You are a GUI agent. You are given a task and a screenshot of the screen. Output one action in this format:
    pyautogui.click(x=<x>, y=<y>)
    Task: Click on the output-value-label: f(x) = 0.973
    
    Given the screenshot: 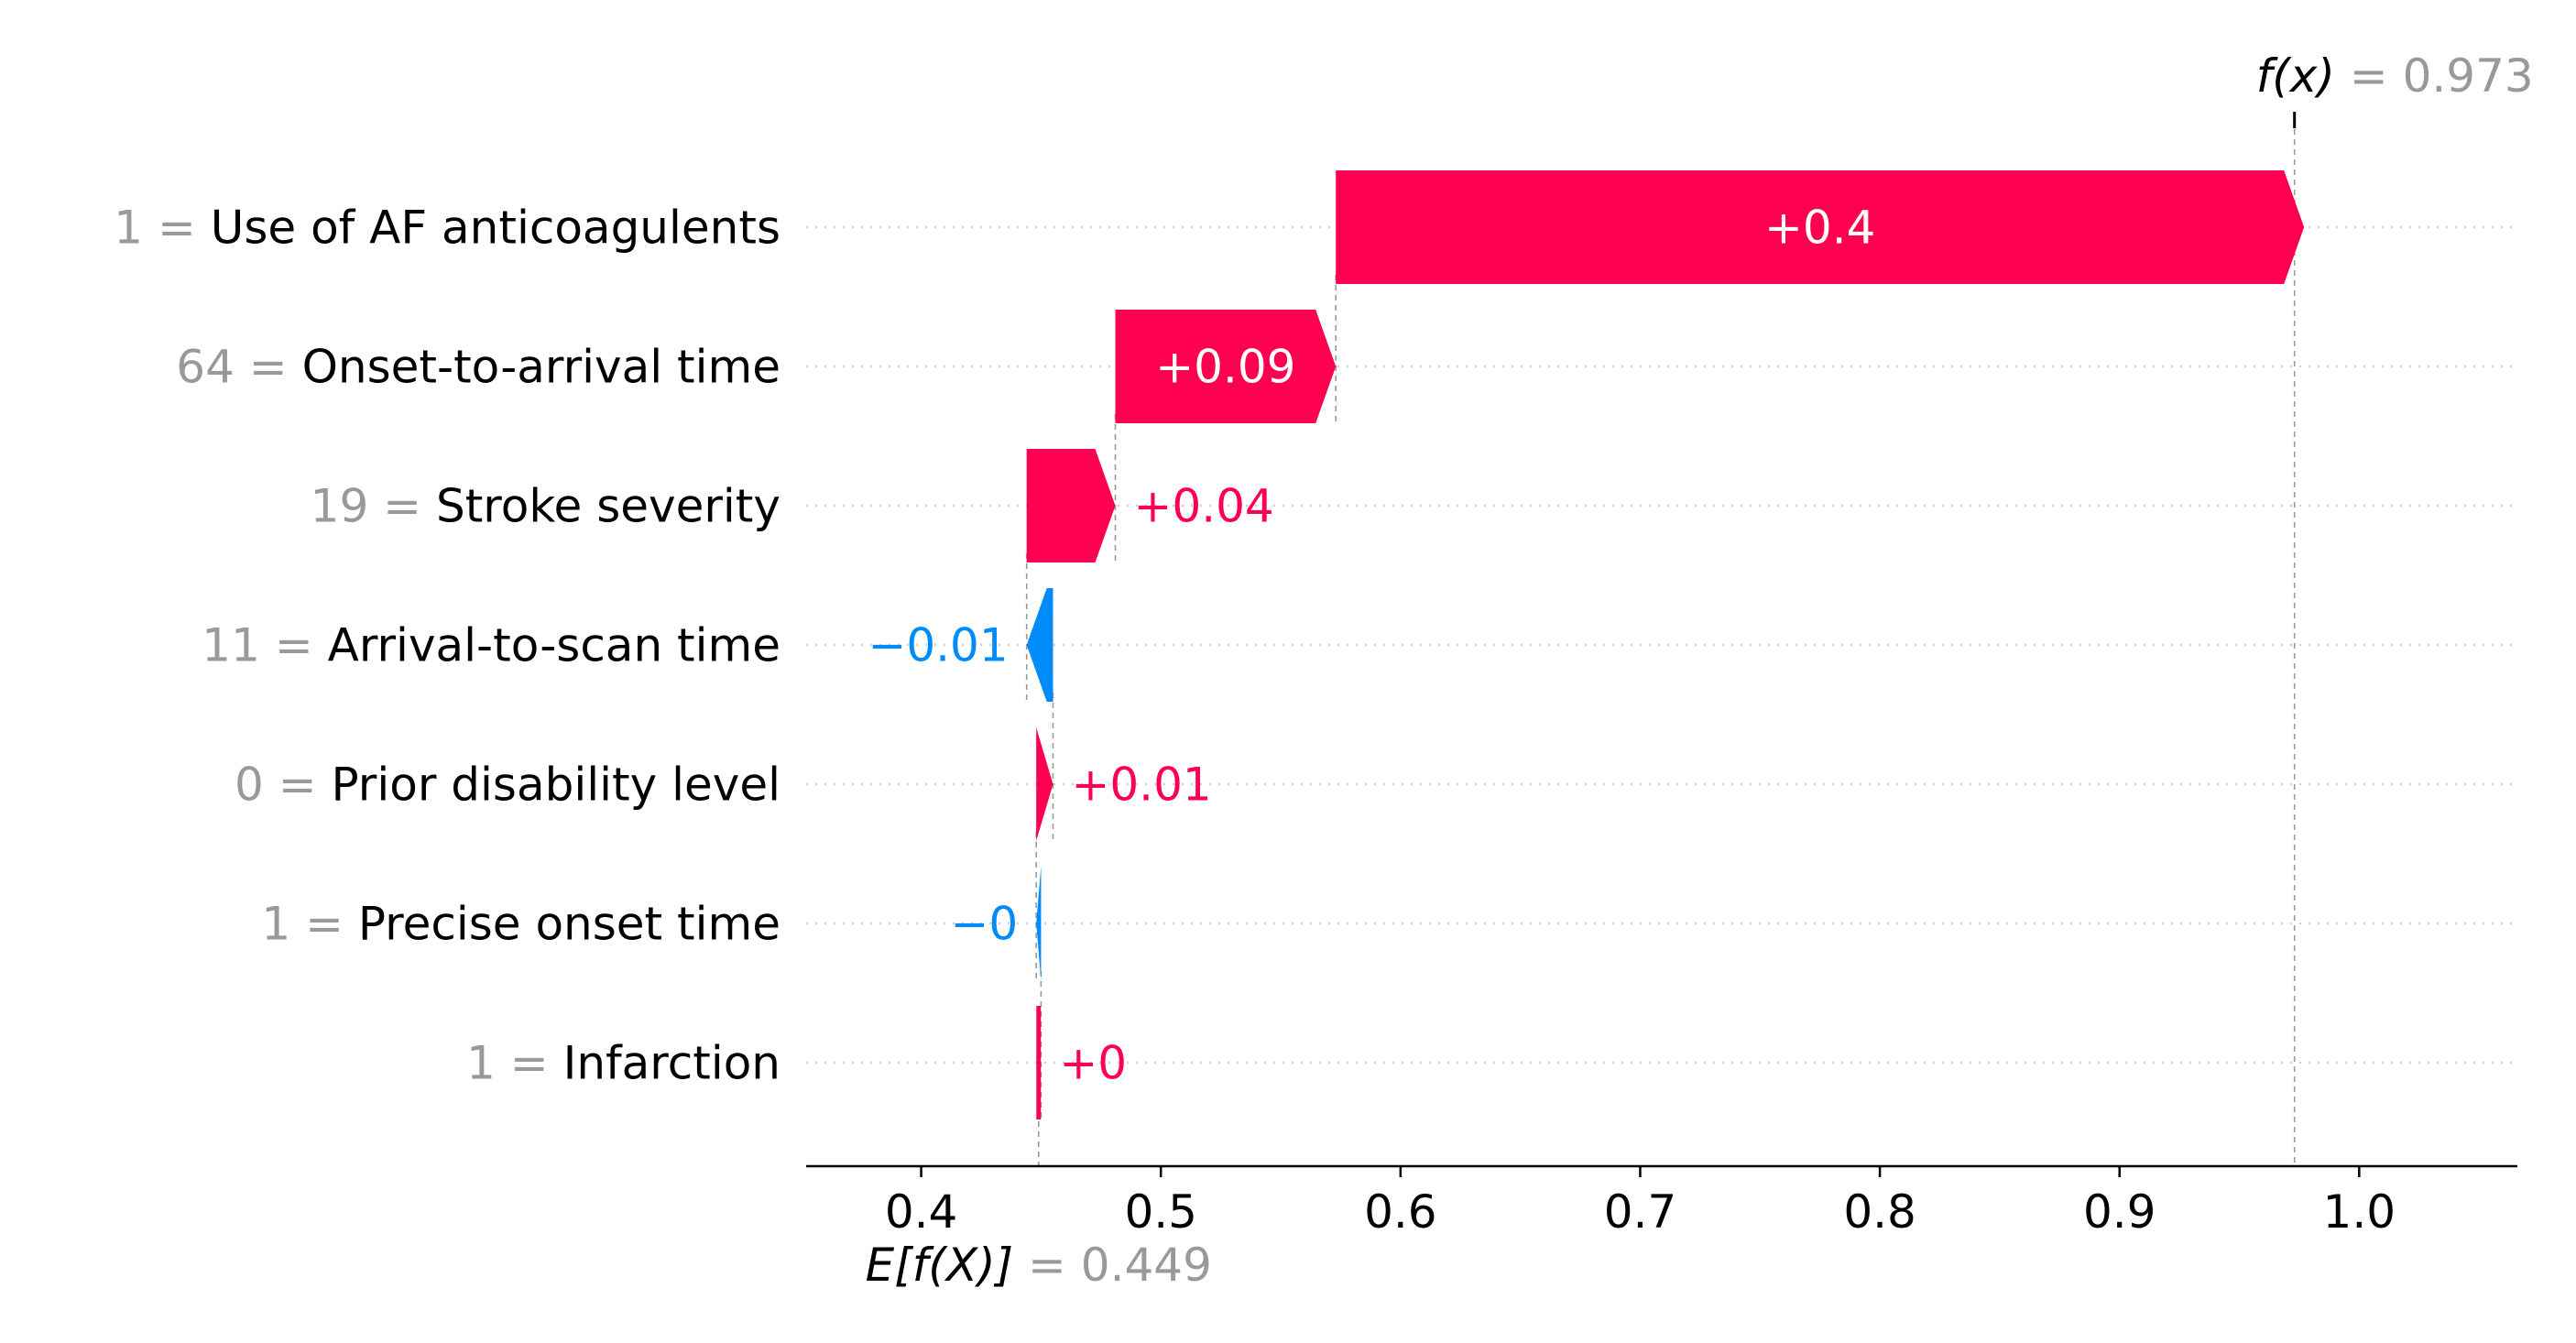 What is the action you would take?
    pyautogui.click(x=2395, y=76)
    